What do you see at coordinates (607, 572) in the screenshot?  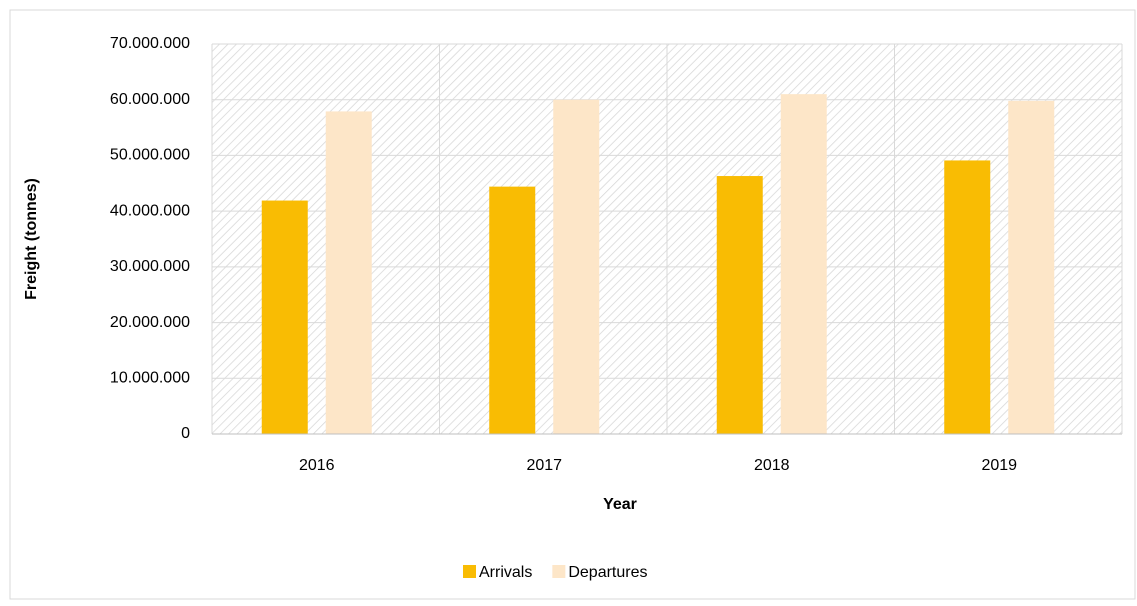 I see `legend-label: Departures` at bounding box center [607, 572].